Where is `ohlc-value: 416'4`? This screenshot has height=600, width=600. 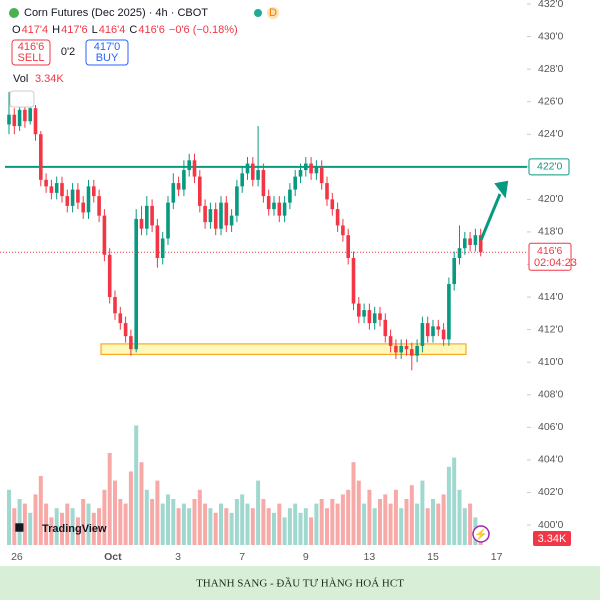
ohlc-value: 416'4 is located at coordinates (112, 30).